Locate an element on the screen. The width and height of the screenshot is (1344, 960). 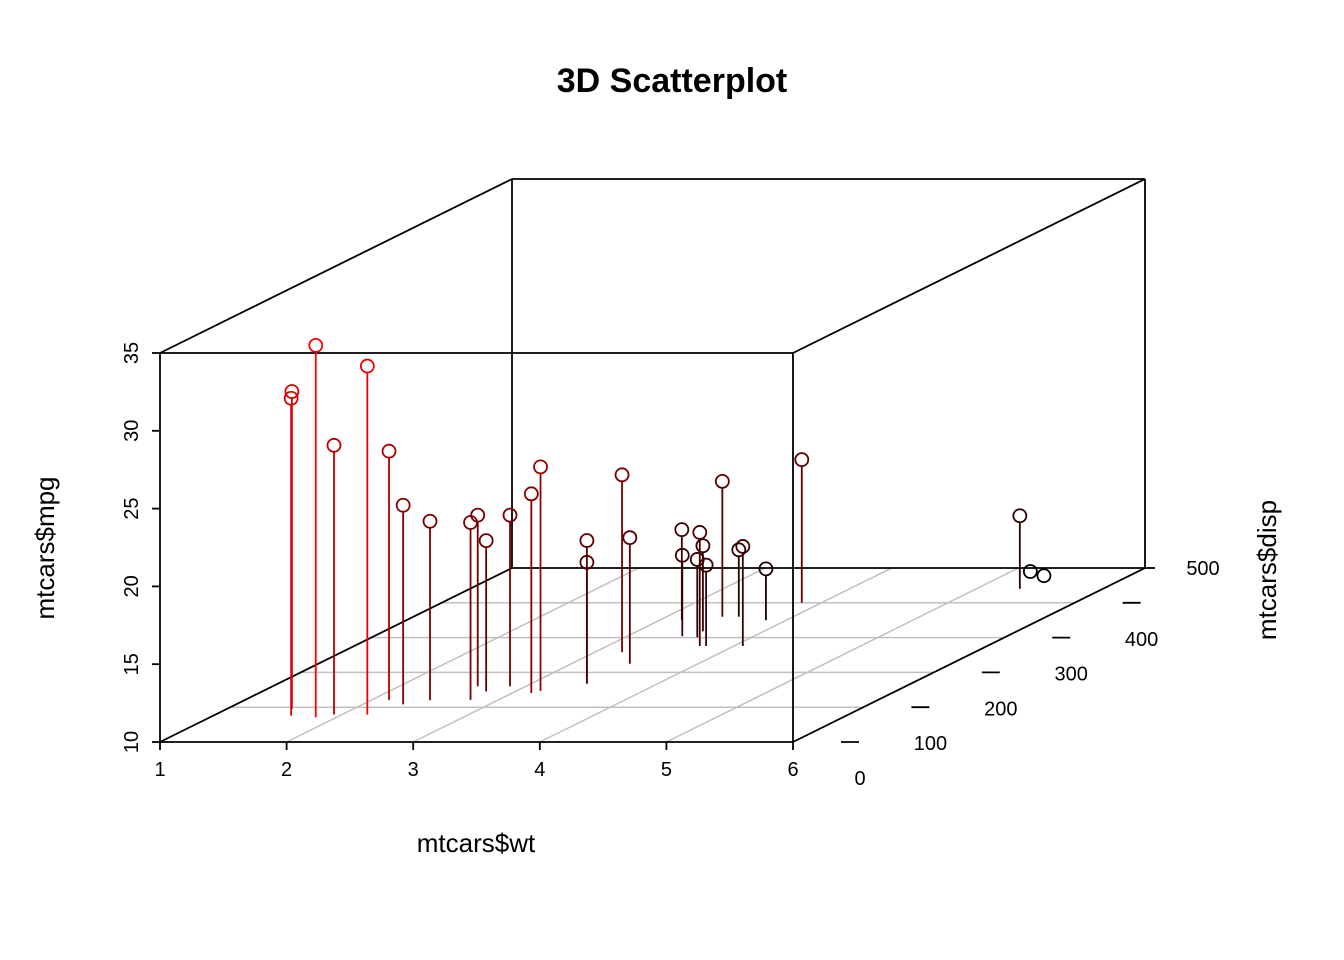
z-axis-tick-label: 20 is located at coordinates (132, 586).